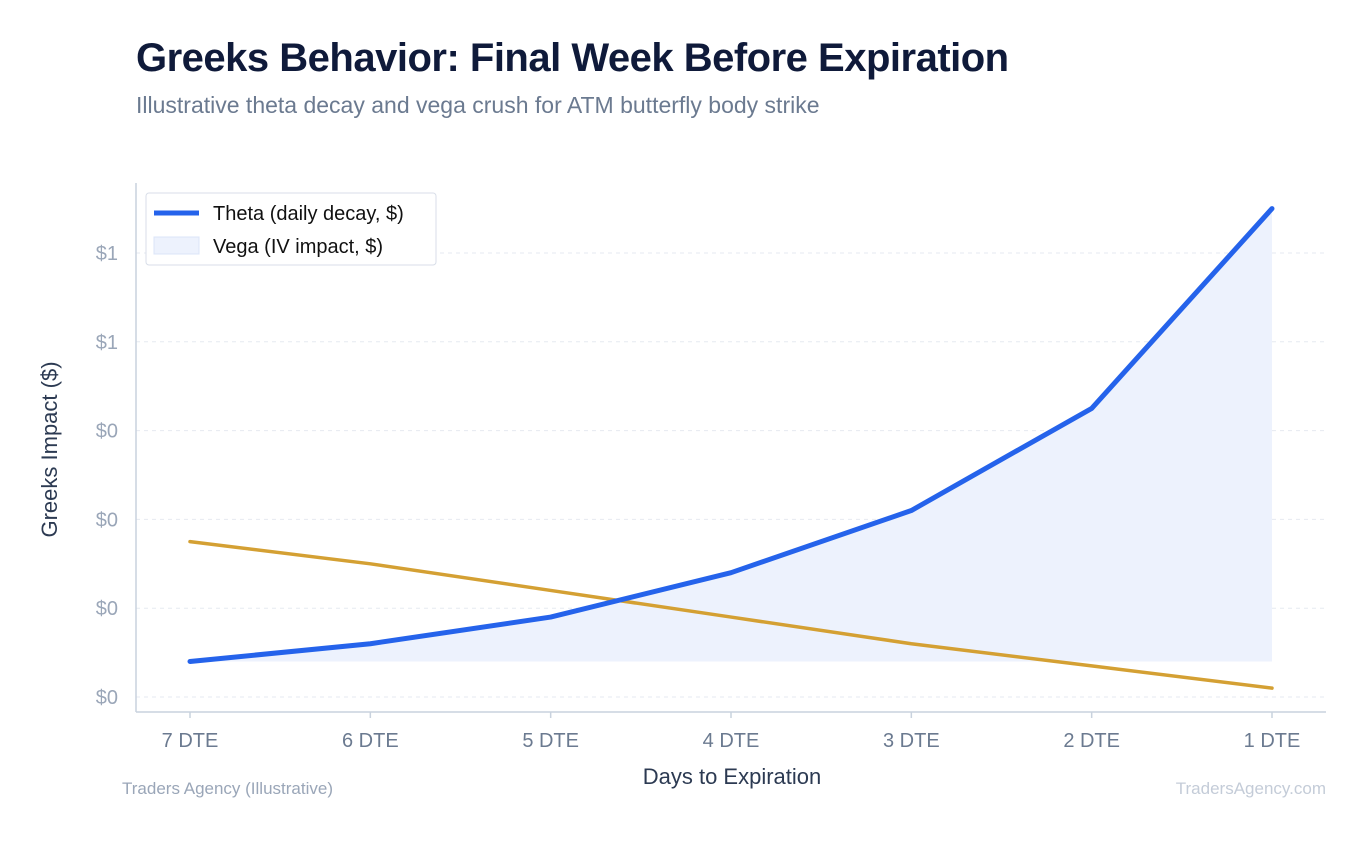 This screenshot has width=1371, height=845. What do you see at coordinates (291, 229) in the screenshot?
I see `legend-box` at bounding box center [291, 229].